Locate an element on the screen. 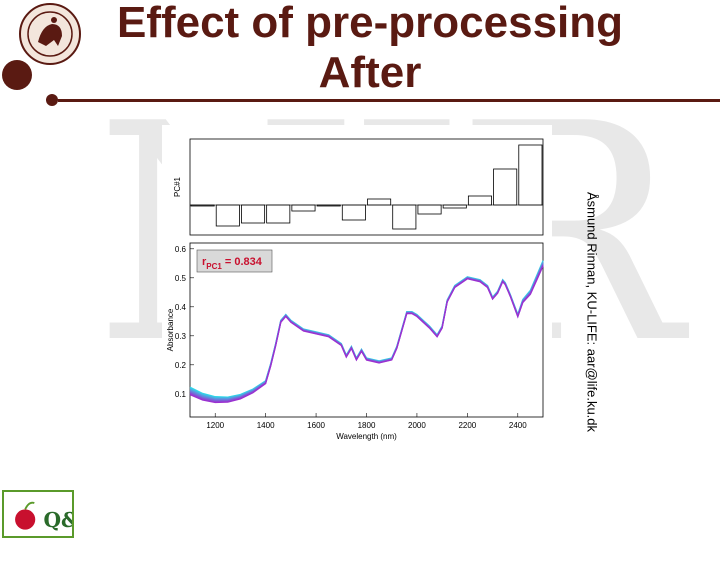  title-line-2: After is located at coordinates (370, 72).